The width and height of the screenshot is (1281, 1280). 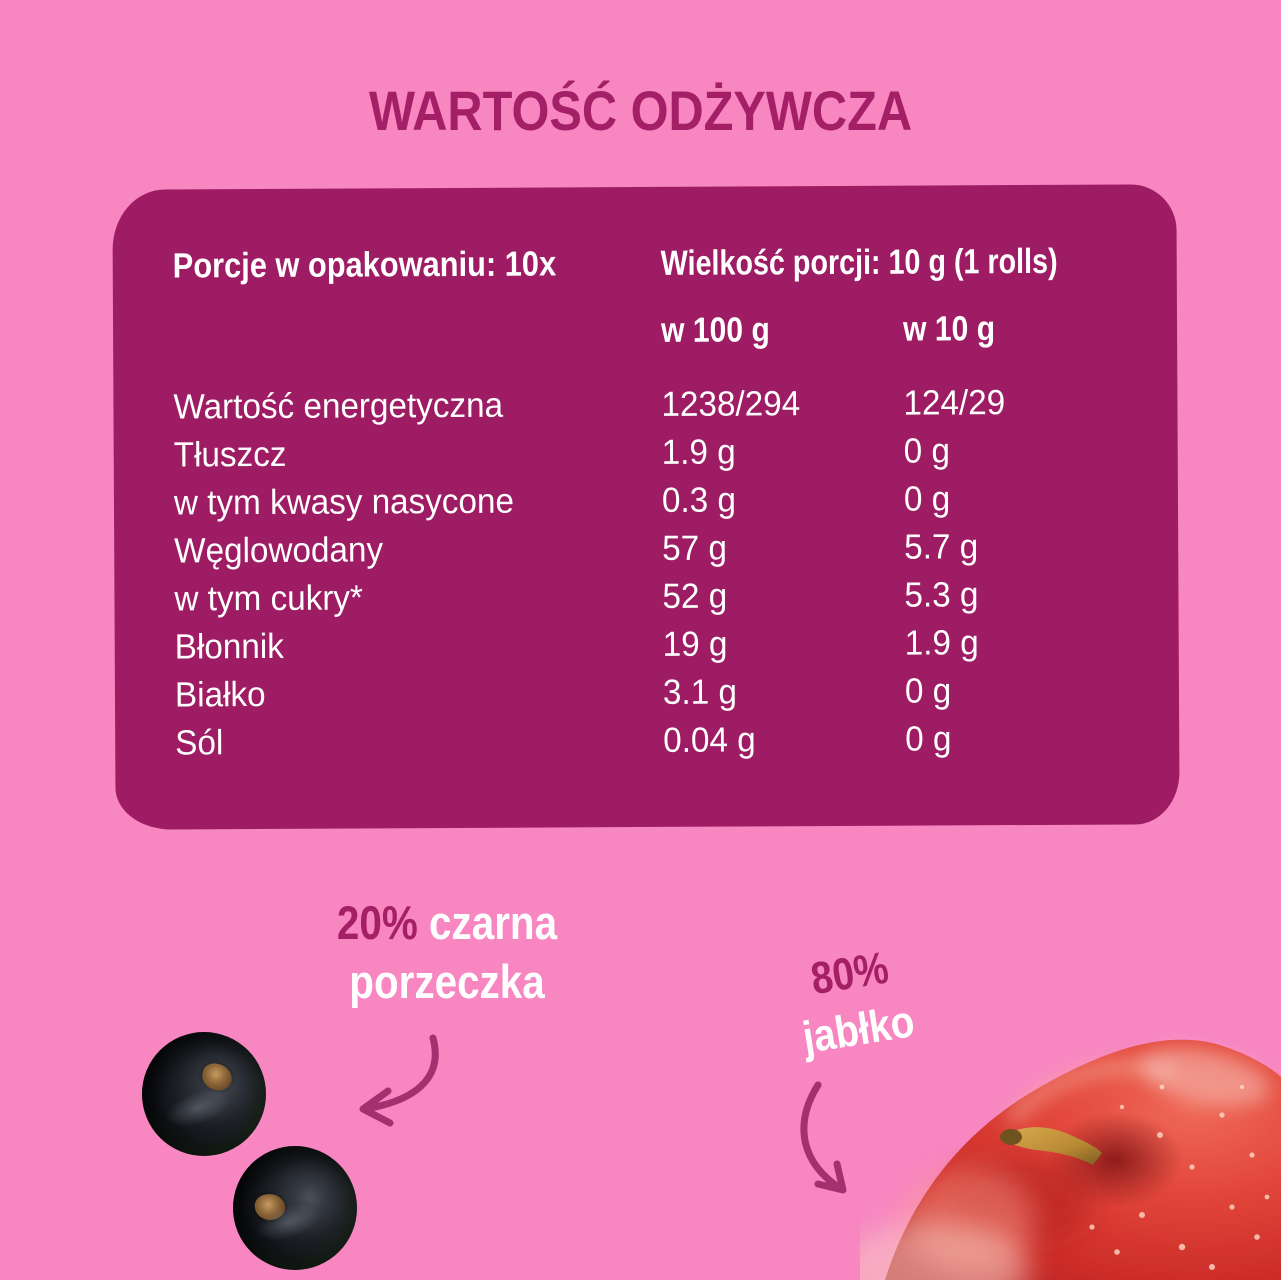 I want to click on row-value-per100: 19 g, so click(x=697, y=645).